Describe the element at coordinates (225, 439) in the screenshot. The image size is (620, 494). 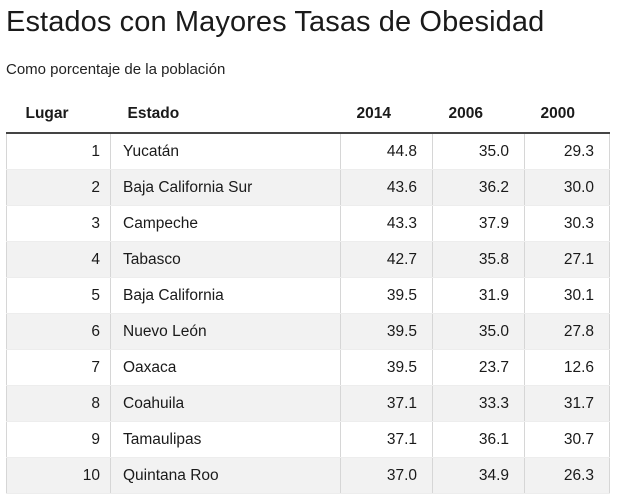
I see `cell-estado: Tamaulipas` at that location.